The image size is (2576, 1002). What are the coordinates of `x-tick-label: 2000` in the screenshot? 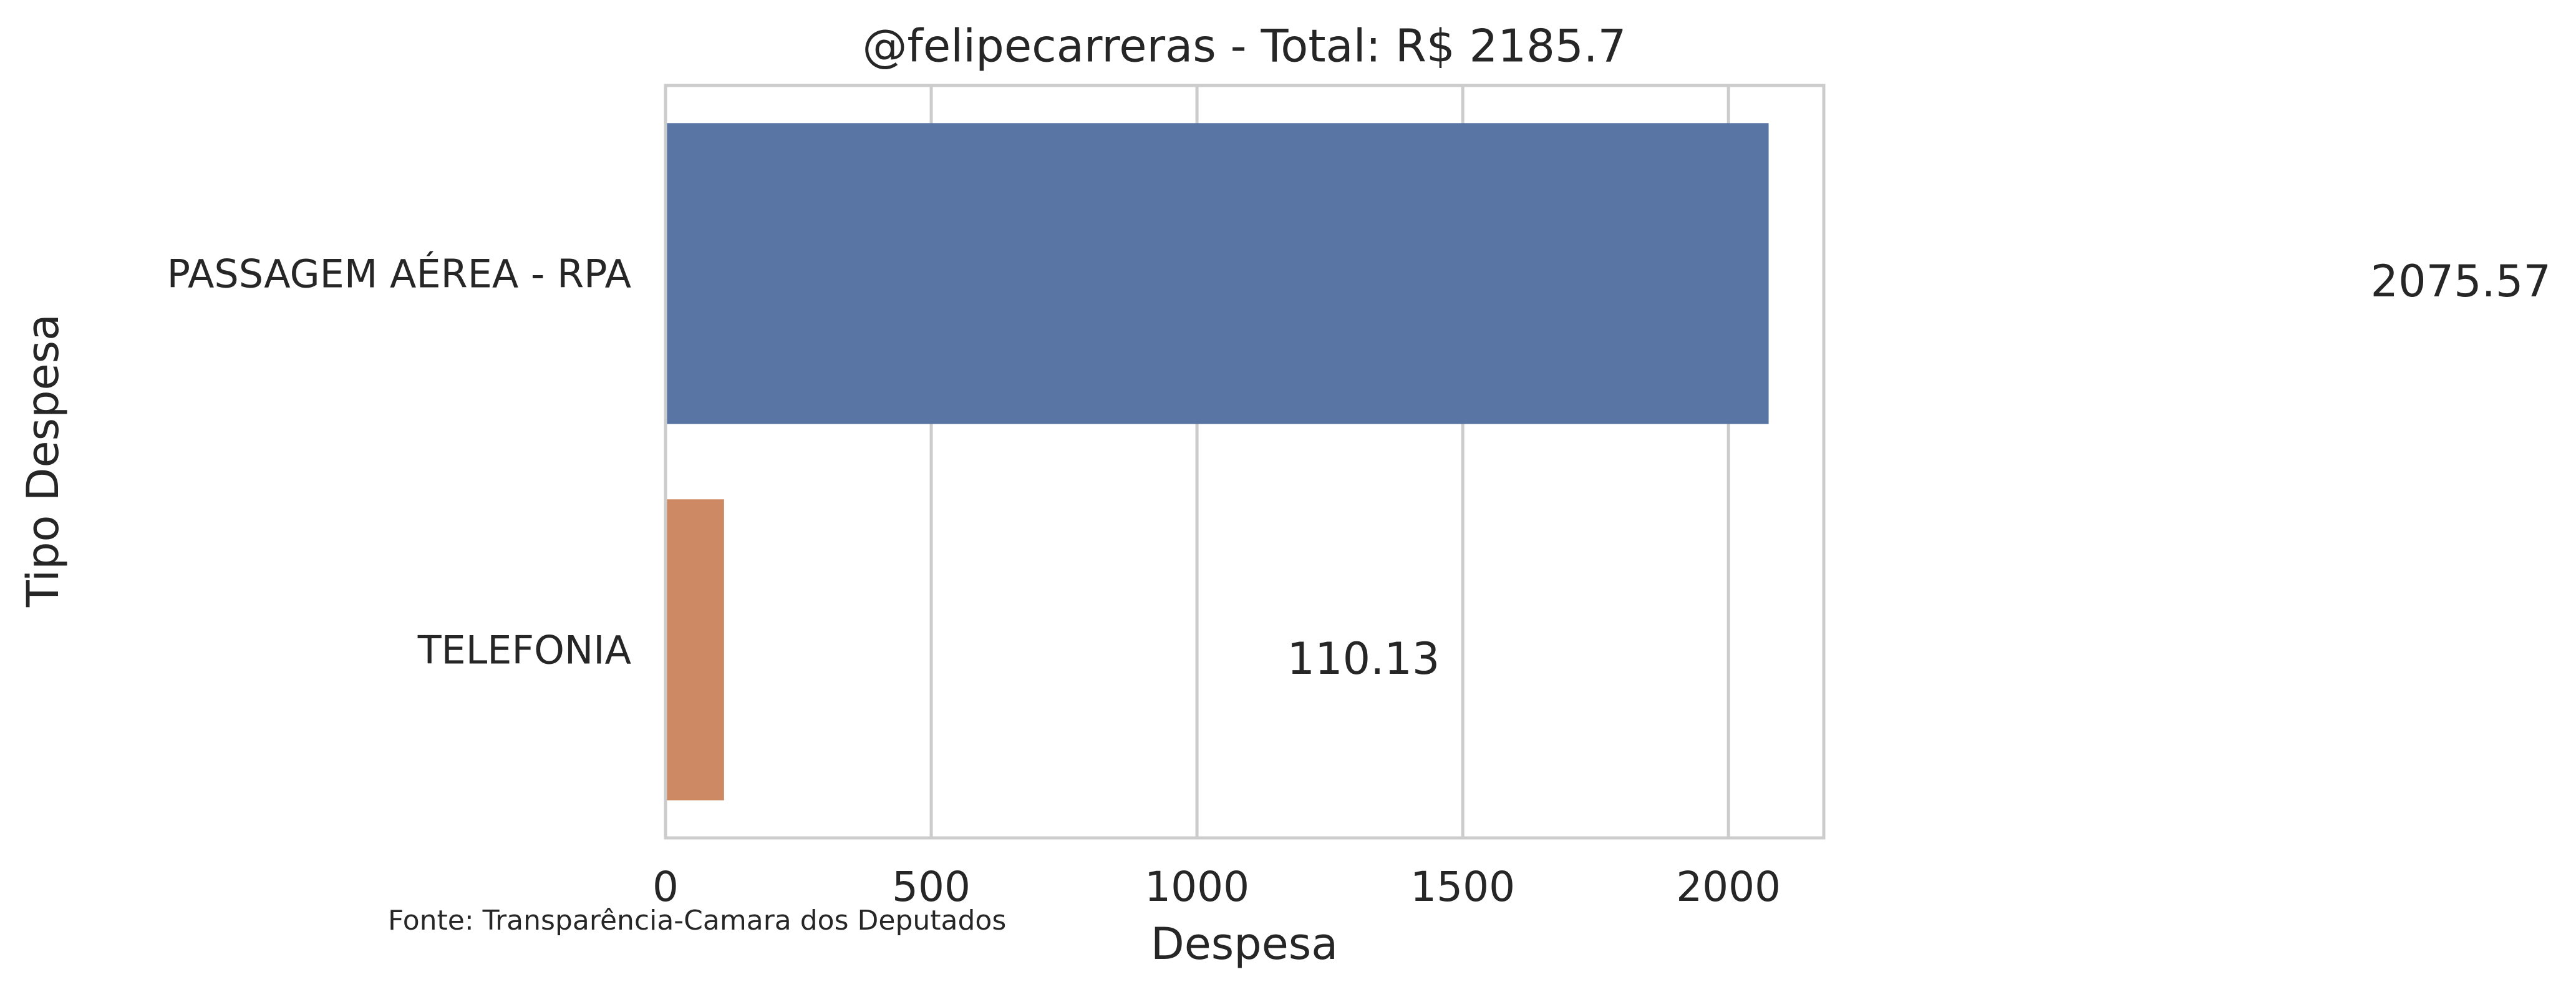 It's located at (1728, 887).